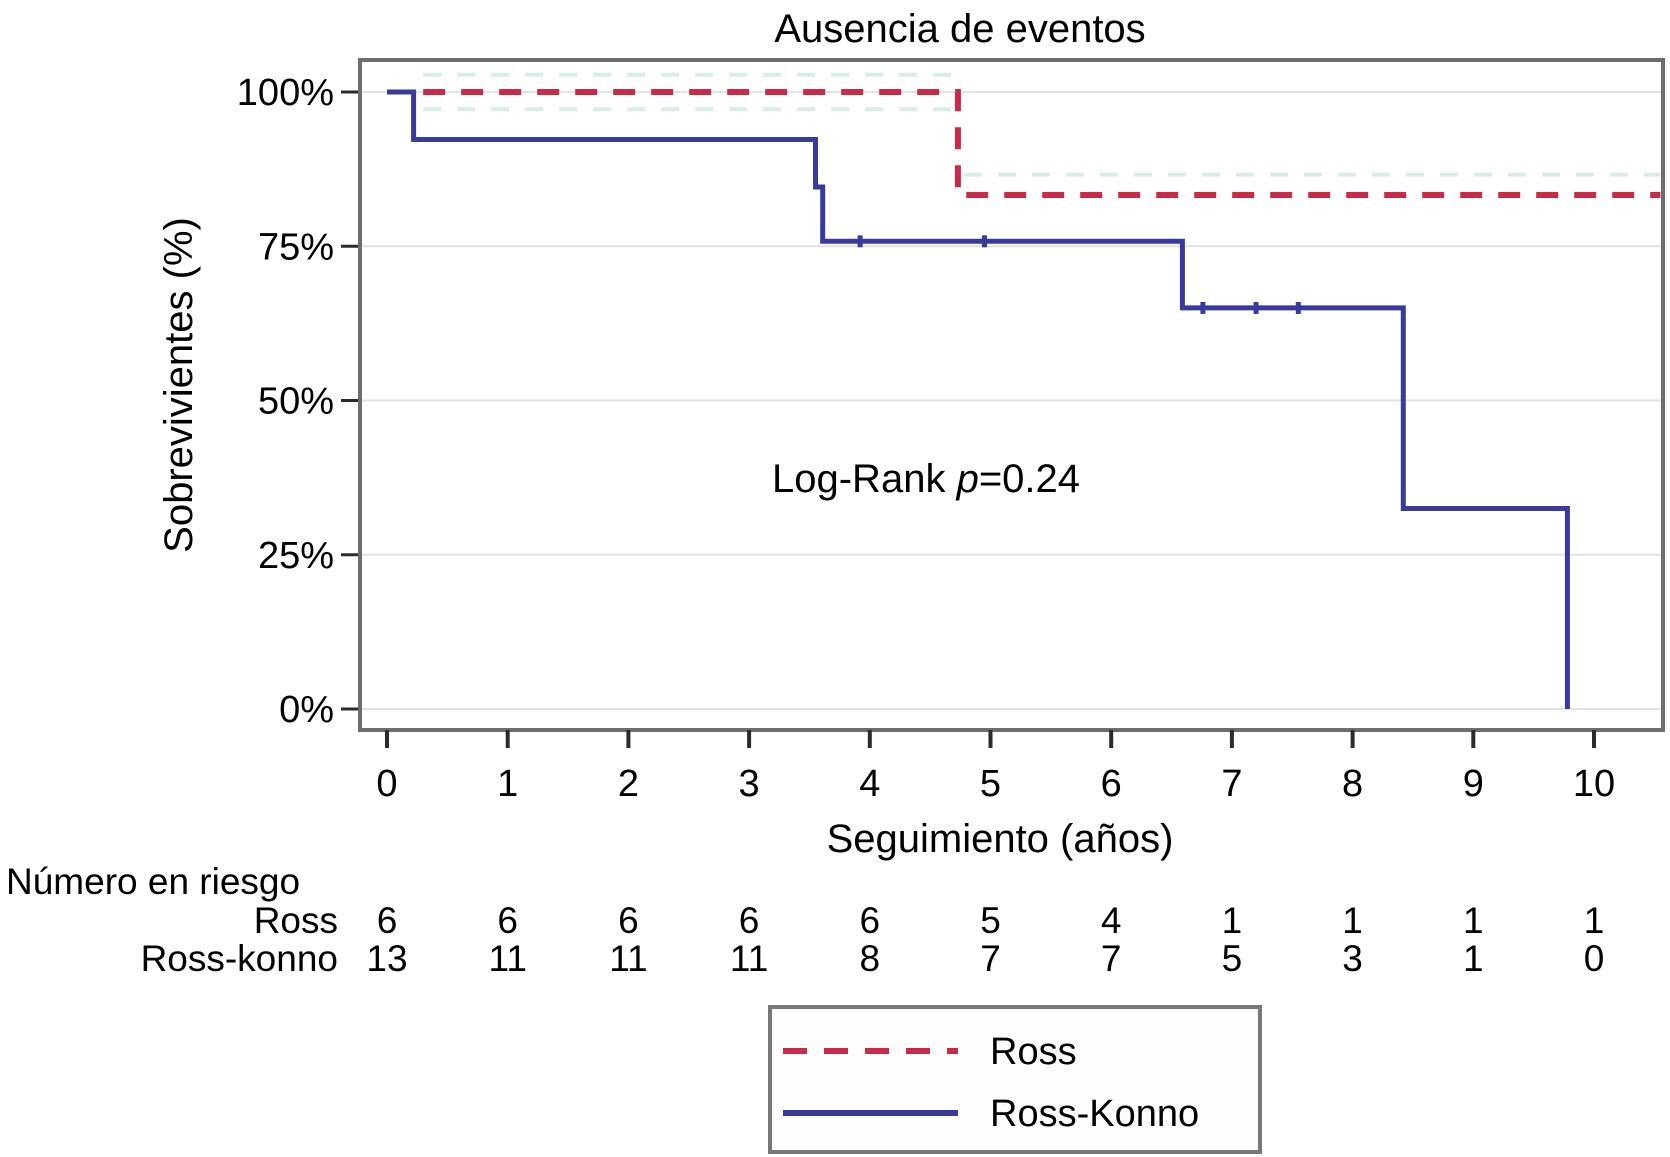 The height and width of the screenshot is (1157, 1670). I want to click on y-tick-label: 0%, so click(306, 710).